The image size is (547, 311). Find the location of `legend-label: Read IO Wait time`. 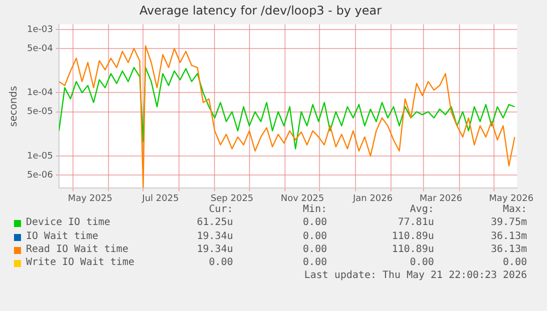

legend-label: Read IO Wait time is located at coordinates (77, 249).